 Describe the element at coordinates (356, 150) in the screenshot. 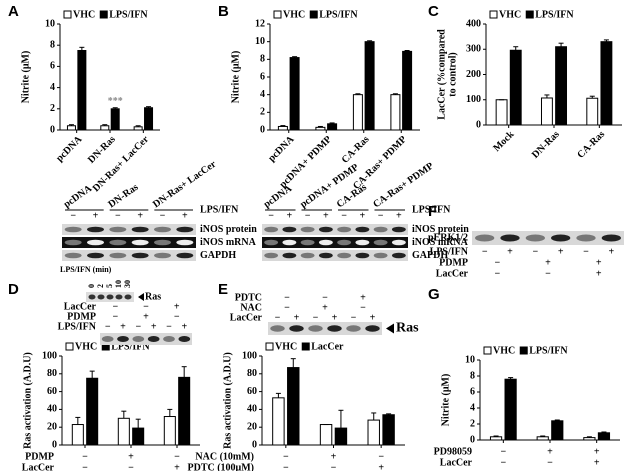

I see `x-tick-label: CA-Ras` at that location.